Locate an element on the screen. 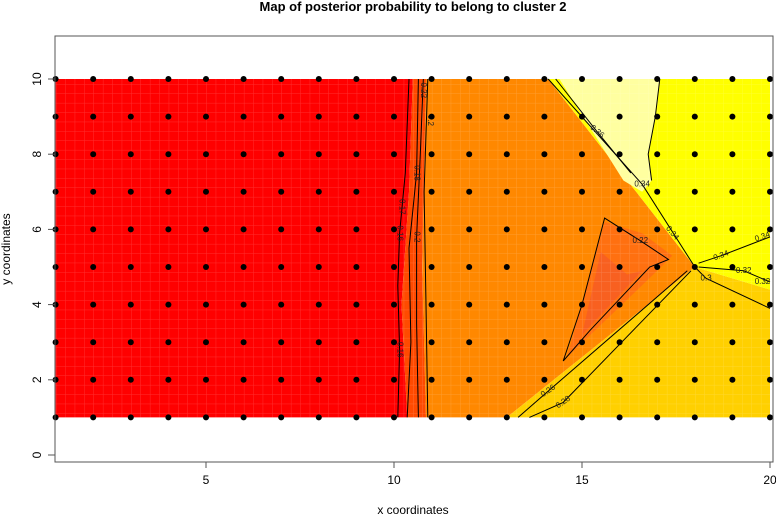 This screenshot has width=776, height=518. x-tick-label: 10 is located at coordinates (394, 480).